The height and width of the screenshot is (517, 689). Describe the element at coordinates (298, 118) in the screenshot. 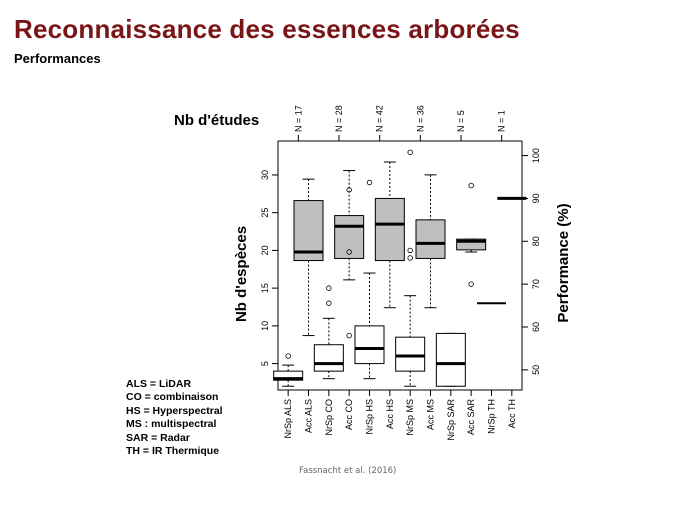

I see `group-count-label: N = 17` at that location.